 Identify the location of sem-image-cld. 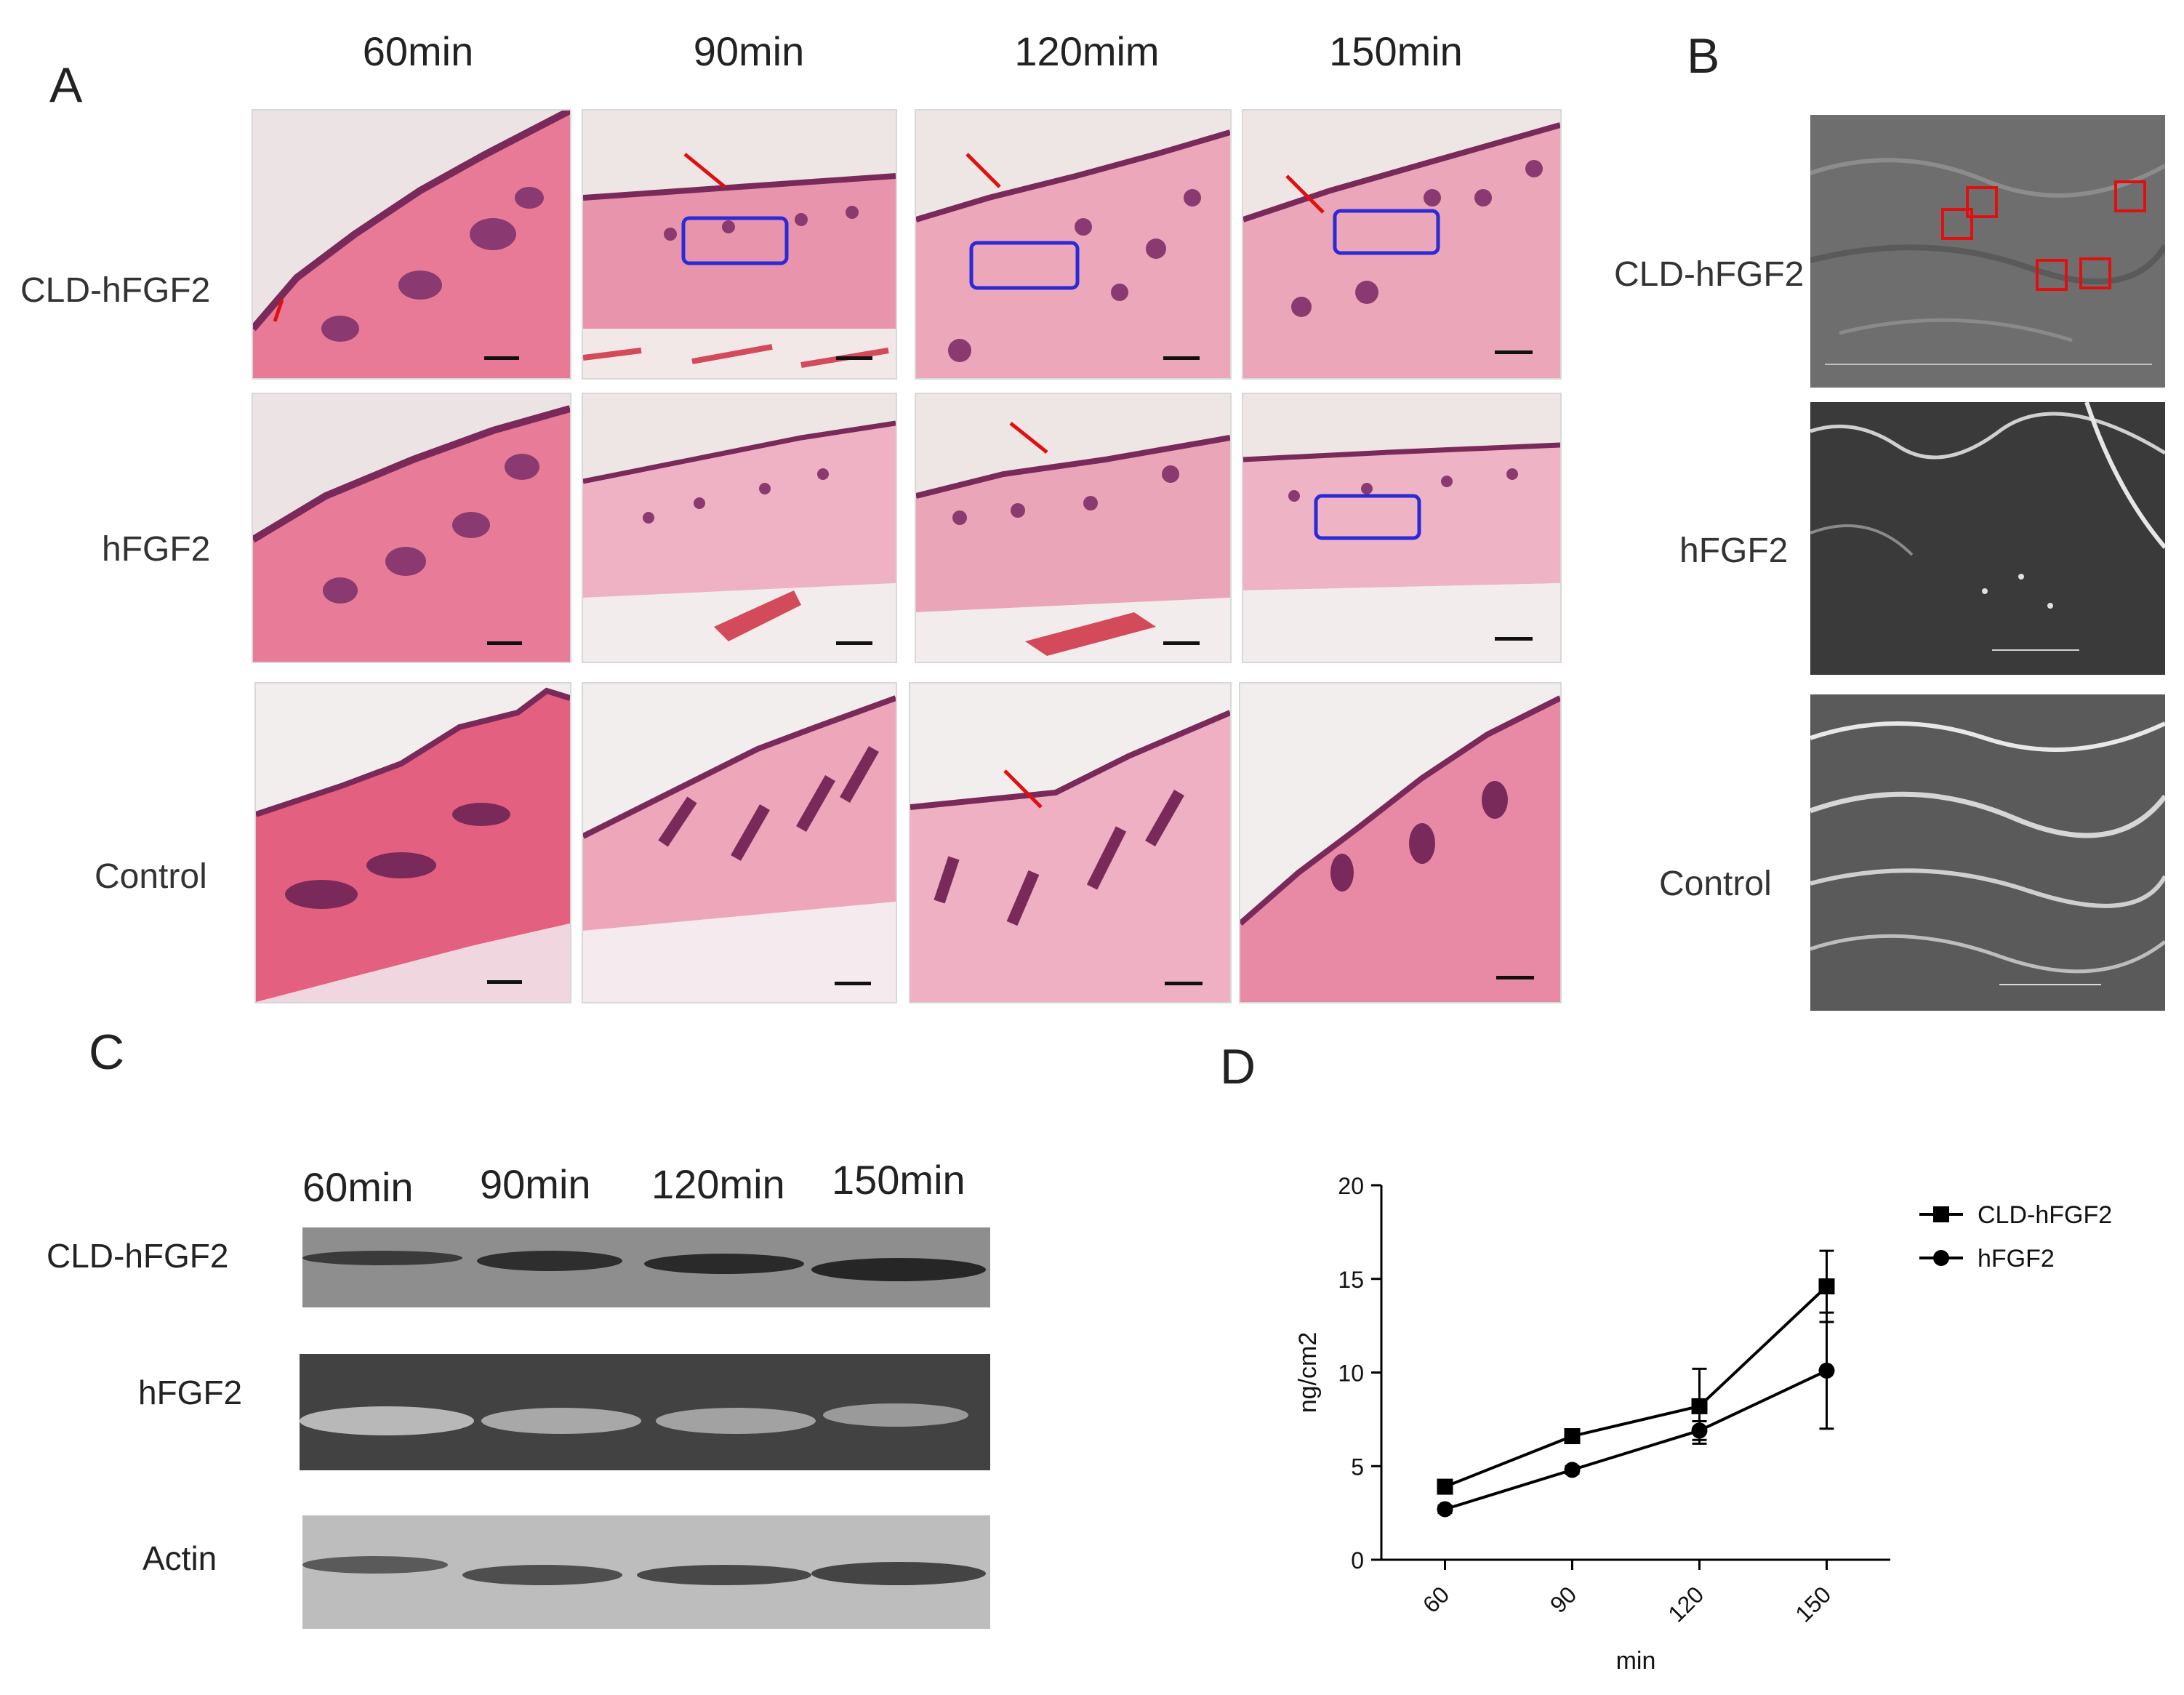
(1987, 252).